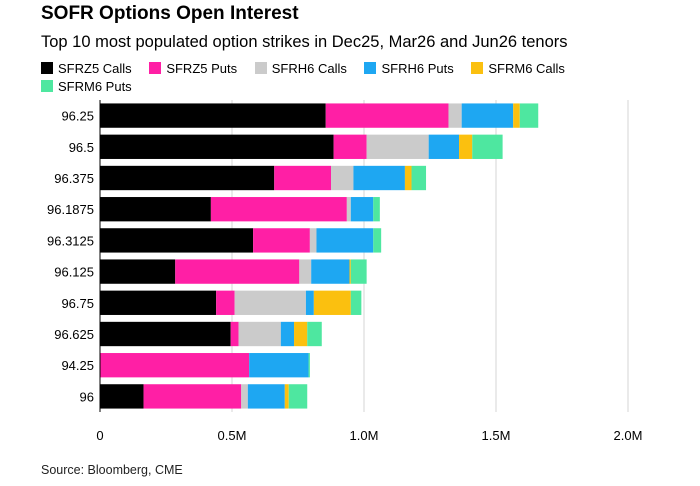 The height and width of the screenshot is (486, 700). I want to click on y-tick-label: 96.1875, so click(70, 209).